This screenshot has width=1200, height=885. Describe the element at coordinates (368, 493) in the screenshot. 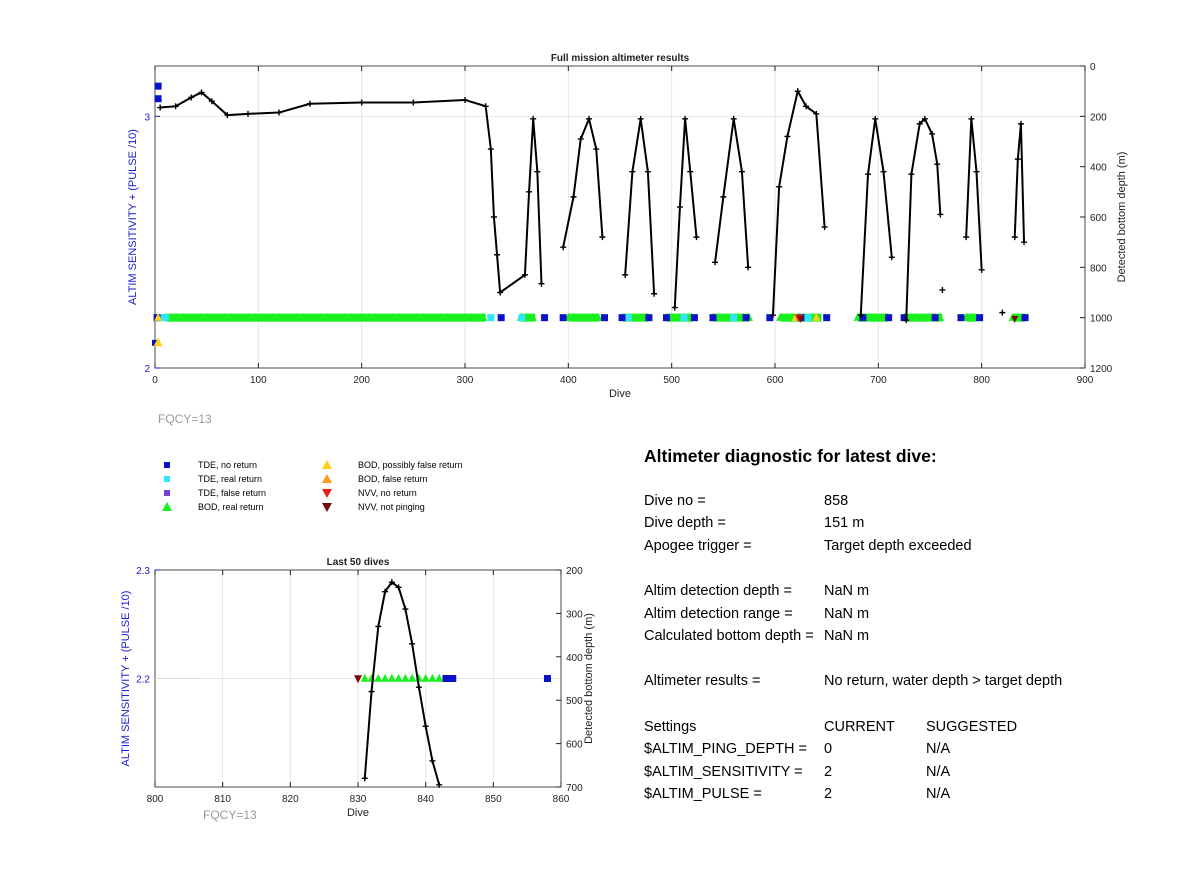

I see `legend-item: NVV, no return` at that location.